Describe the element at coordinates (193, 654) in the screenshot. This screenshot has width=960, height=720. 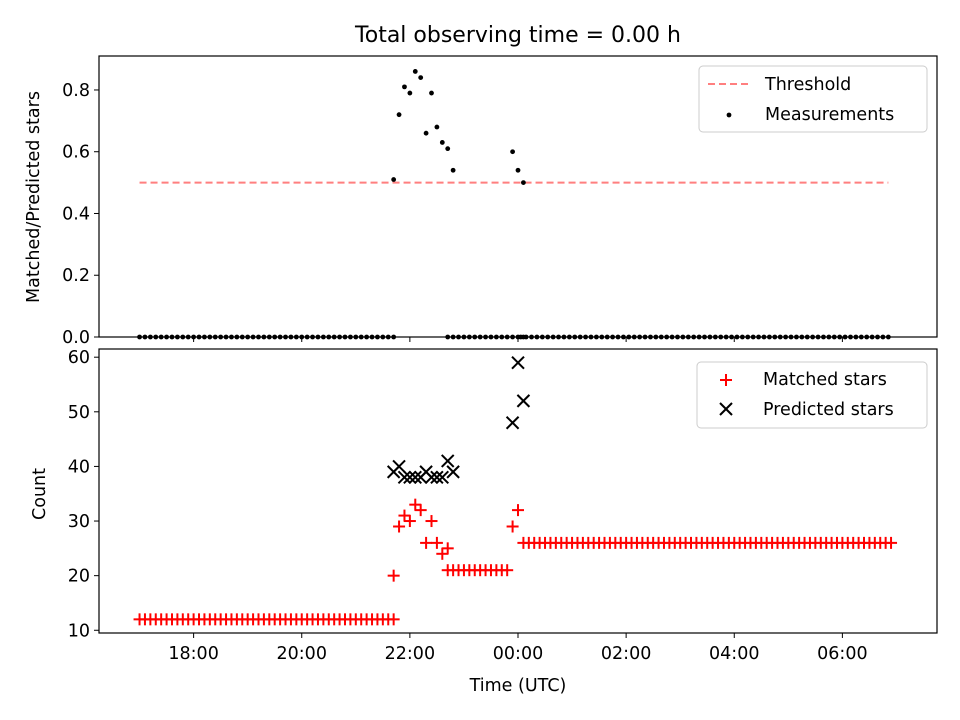
I see `bottom-x-tick-label: 18:00` at that location.